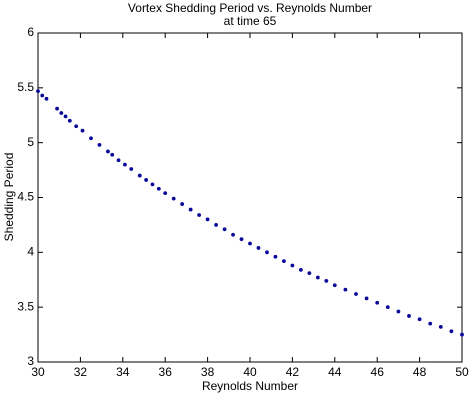 The width and height of the screenshot is (474, 395). Describe the element at coordinates (208, 372) in the screenshot. I see `x-tick-label: 38` at that location.